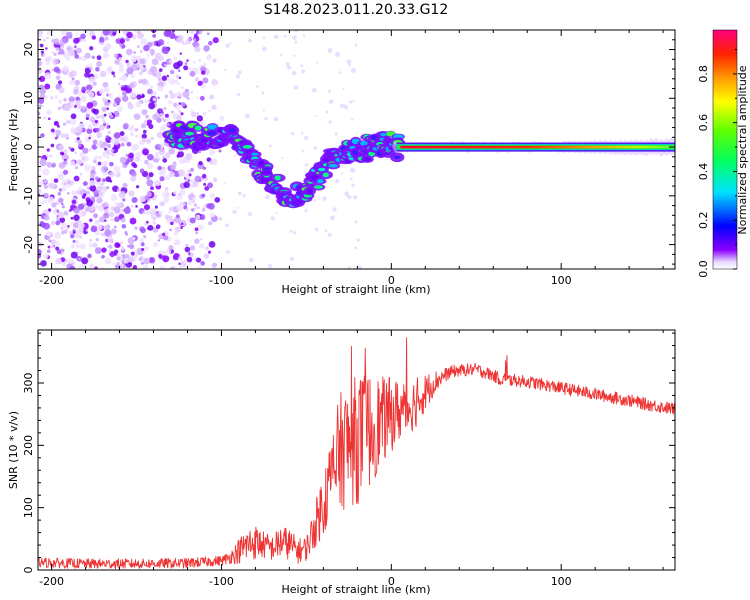  I want to click on snr-y-tick-label: 200, so click(28, 445).